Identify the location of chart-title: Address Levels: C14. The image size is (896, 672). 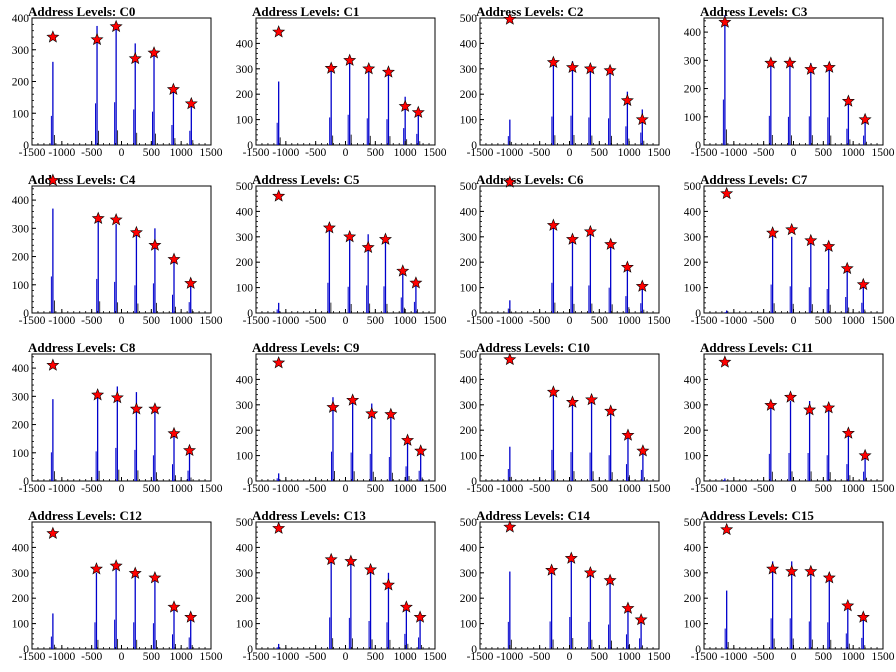
(533, 515).